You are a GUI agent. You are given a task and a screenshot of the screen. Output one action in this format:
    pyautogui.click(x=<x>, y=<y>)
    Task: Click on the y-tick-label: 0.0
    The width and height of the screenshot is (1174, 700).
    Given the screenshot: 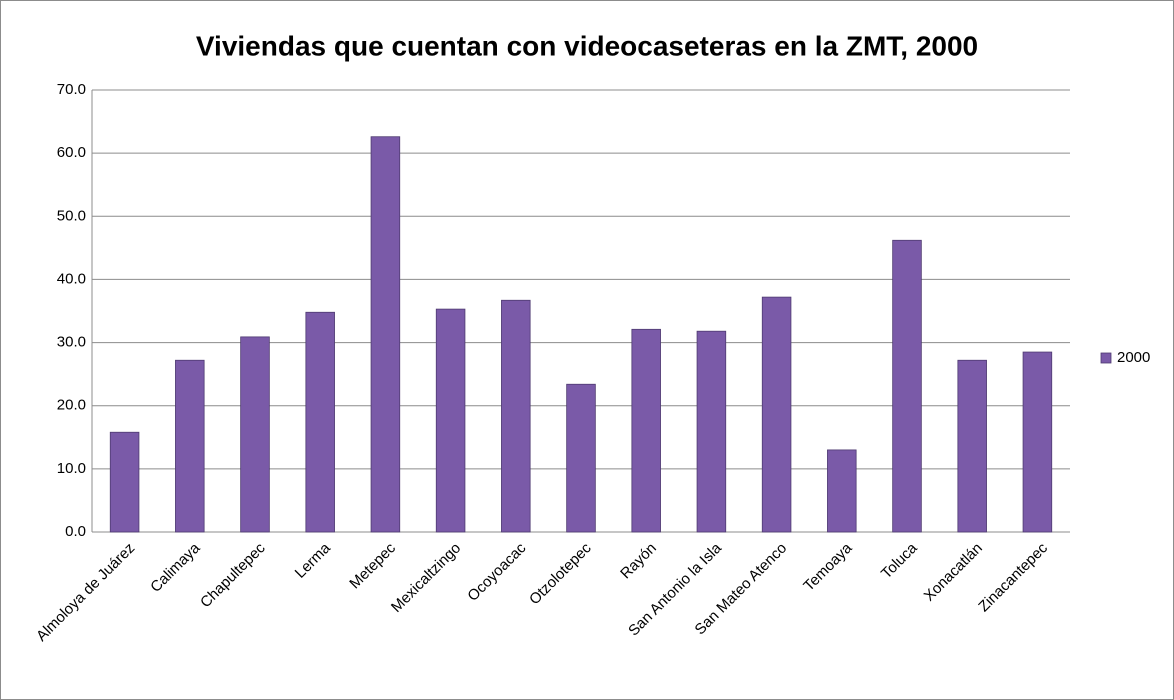 What is the action you would take?
    pyautogui.click(x=75, y=531)
    